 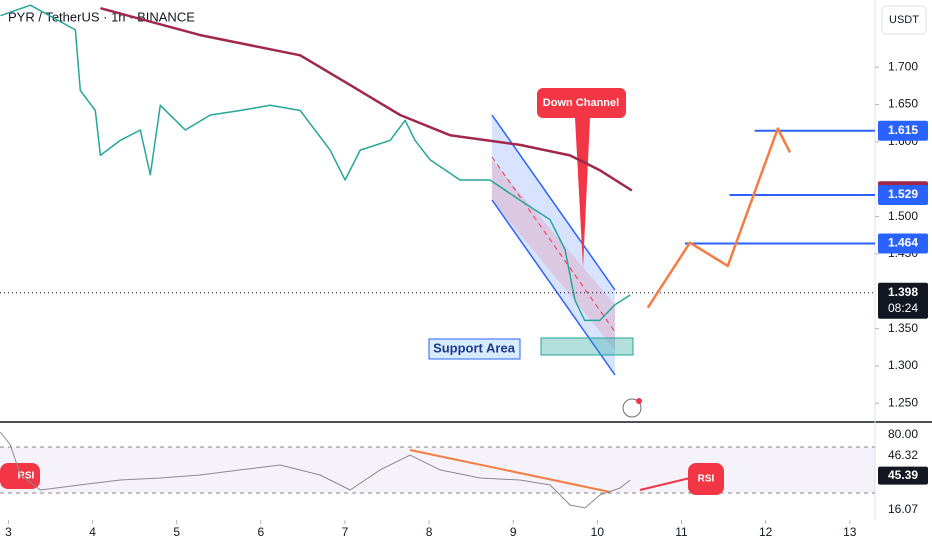 I want to click on rsi-badge-right, so click(x=706, y=479).